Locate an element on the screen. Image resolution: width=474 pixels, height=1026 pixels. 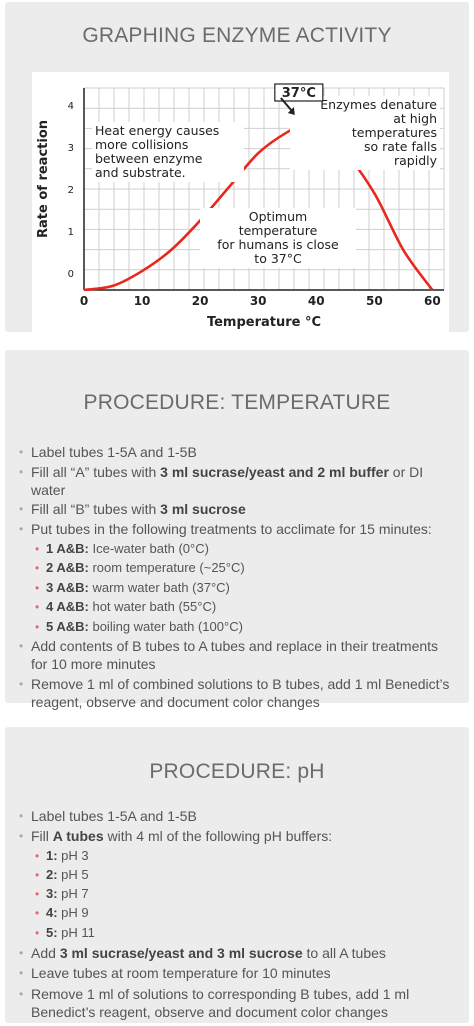
y-axis-label: Rate of reaction is located at coordinates (43, 179).